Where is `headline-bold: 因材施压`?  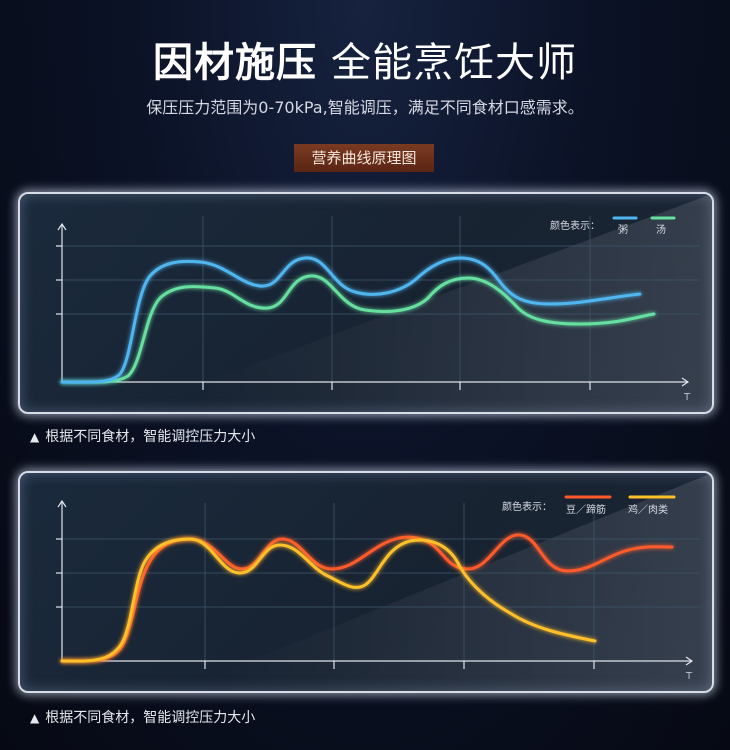 headline-bold: 因材施压 is located at coordinates (235, 63).